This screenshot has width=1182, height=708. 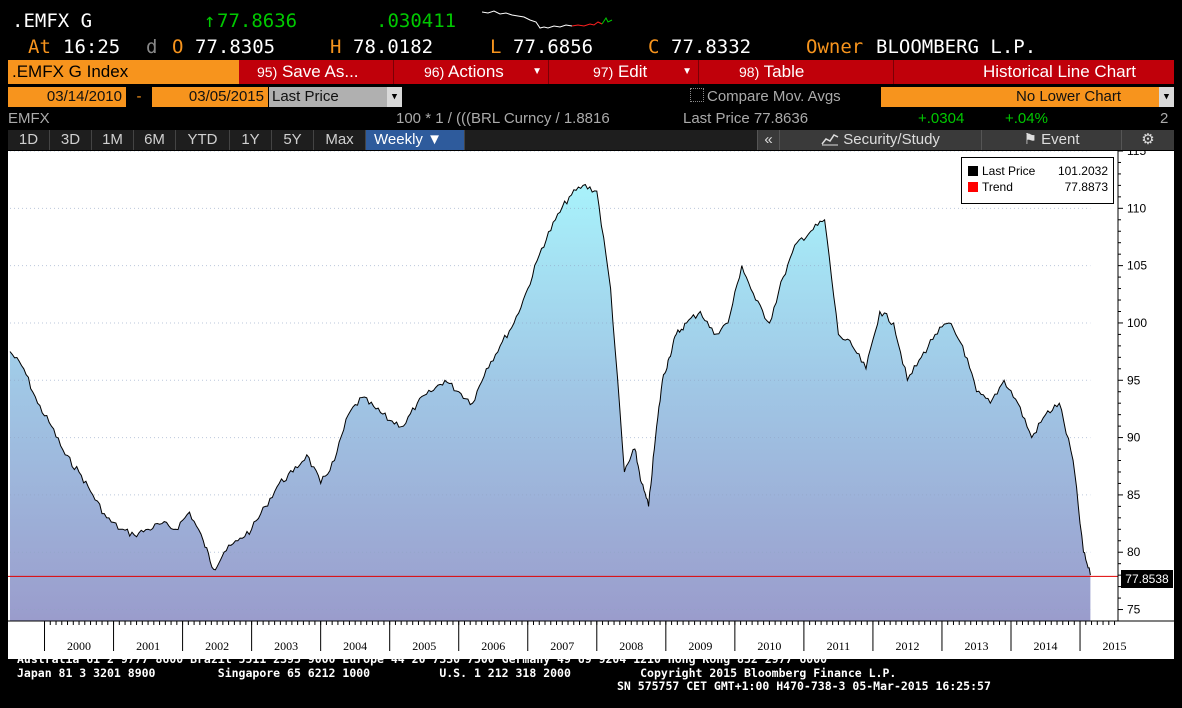 I want to click on x-tick-label: 2004, so click(x=355, y=646).